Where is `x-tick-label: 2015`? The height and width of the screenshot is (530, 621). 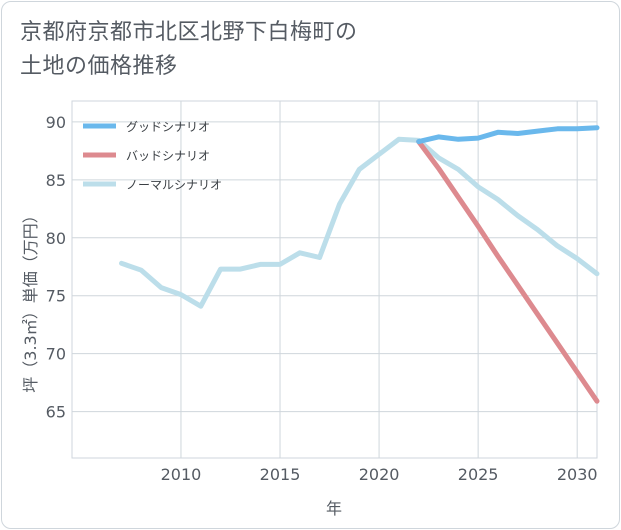
x-tick-label: 2015 is located at coordinates (280, 474).